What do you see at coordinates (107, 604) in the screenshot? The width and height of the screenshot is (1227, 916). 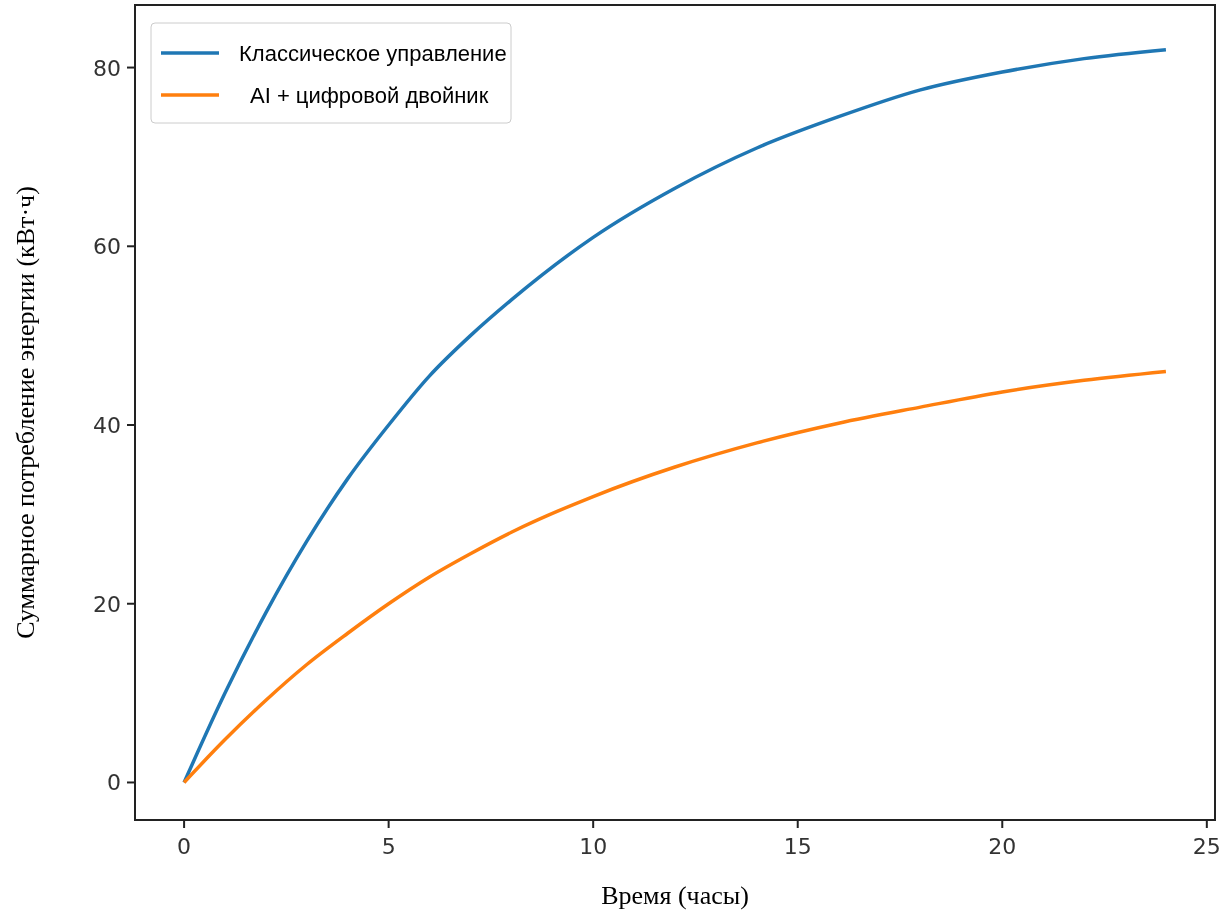 I see `y-tick-label: 20` at bounding box center [107, 604].